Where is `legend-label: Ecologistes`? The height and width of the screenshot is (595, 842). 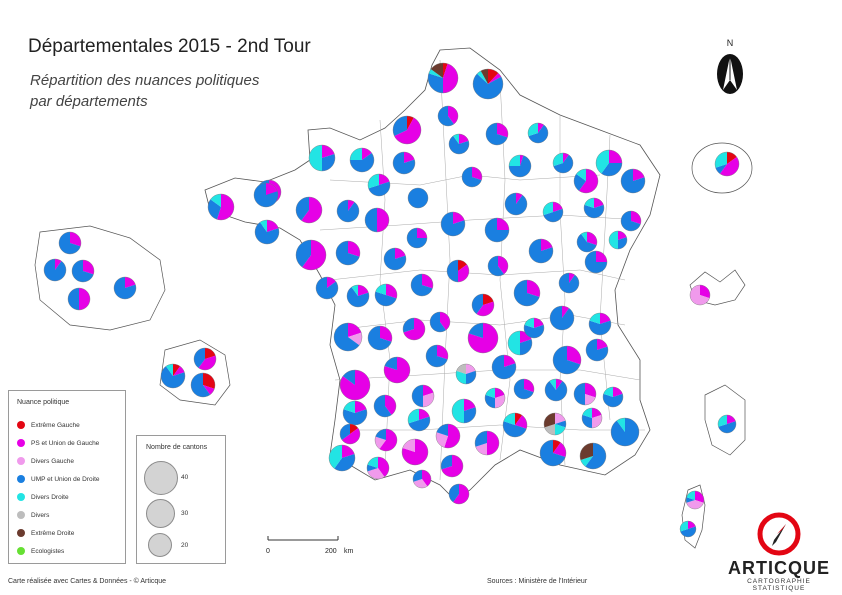
legend-label: Ecologistes is located at coordinates (48, 551).